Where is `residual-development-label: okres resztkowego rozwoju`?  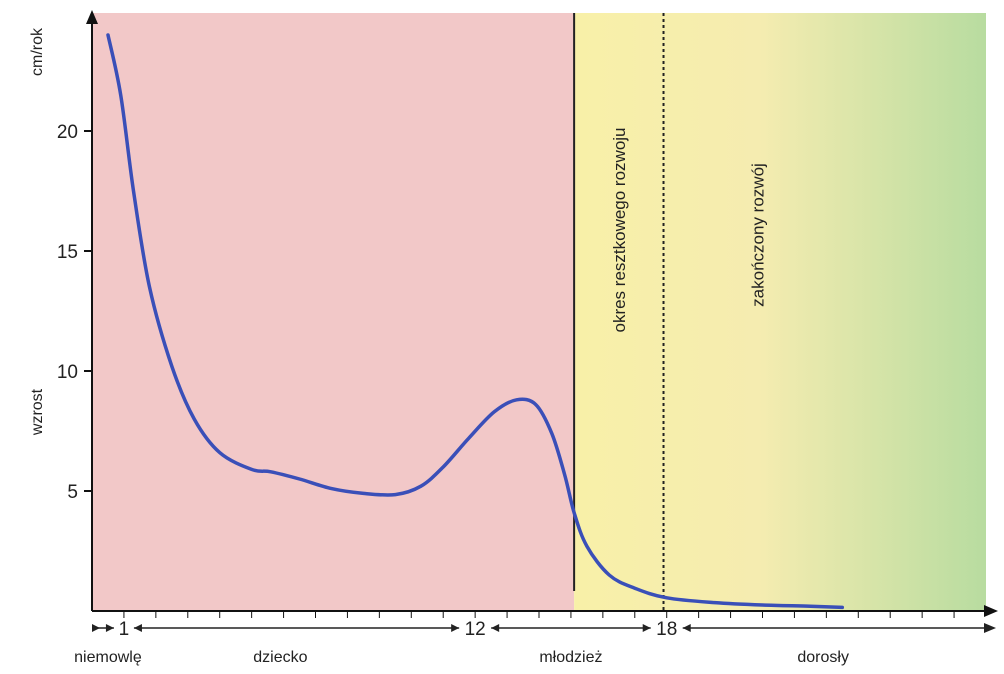
residual-development-label: okres resztkowego rozwoju is located at coordinates (619, 229).